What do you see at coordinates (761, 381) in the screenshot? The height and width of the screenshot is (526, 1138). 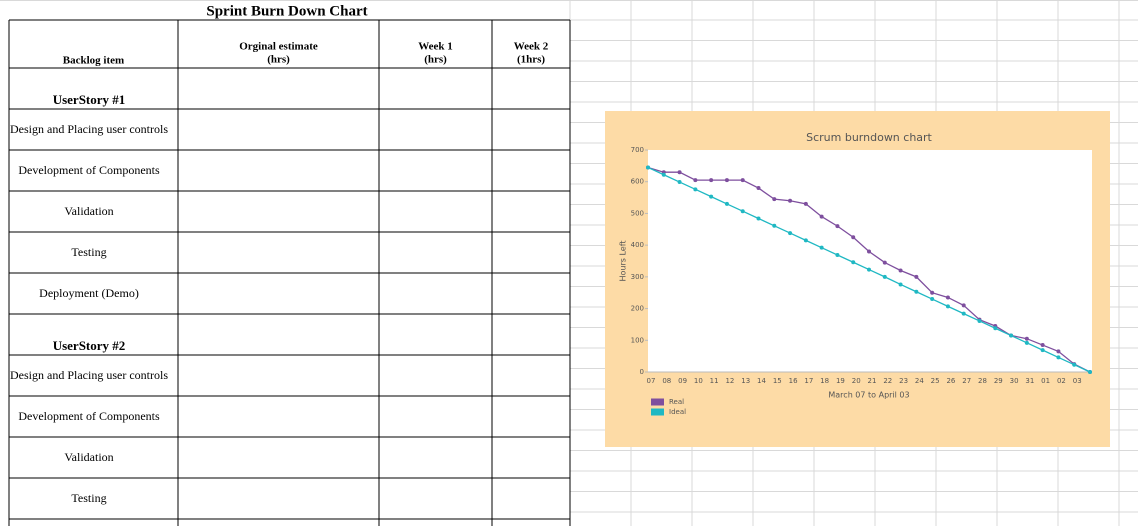 I see `x-tick-label: 14` at bounding box center [761, 381].